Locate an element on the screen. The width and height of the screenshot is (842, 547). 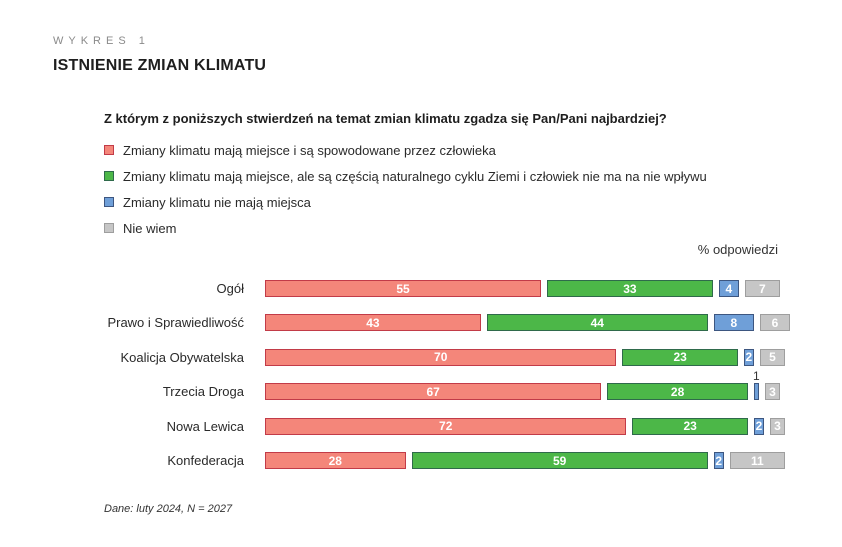
row-label: Koalicja Obywatelska is located at coordinates (182, 357).